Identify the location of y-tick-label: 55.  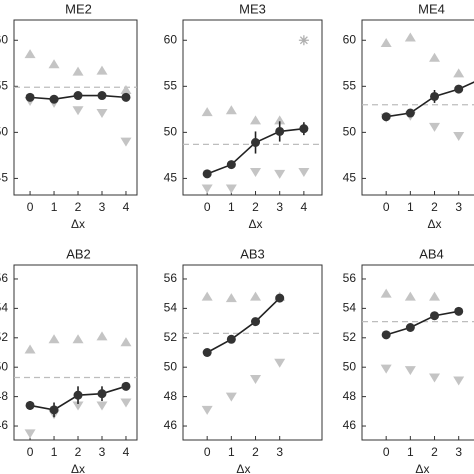
(350, 85).